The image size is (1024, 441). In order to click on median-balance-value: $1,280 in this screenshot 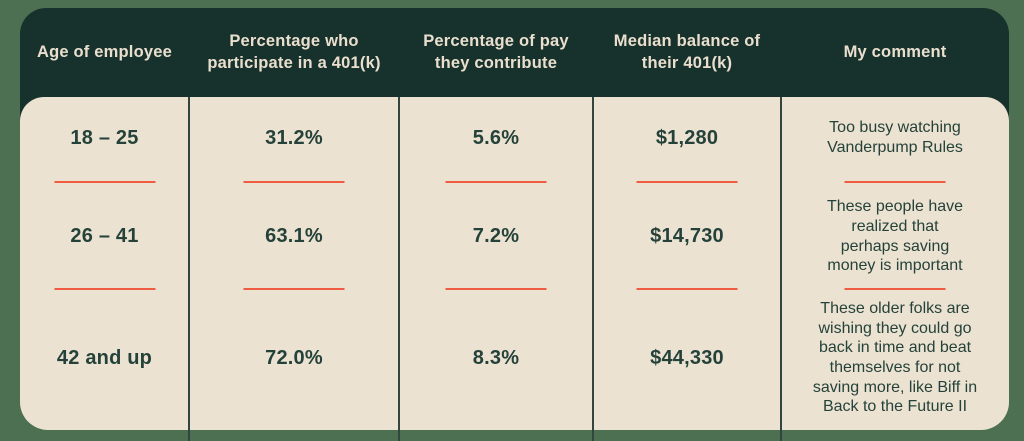, I will do `click(687, 137)`.